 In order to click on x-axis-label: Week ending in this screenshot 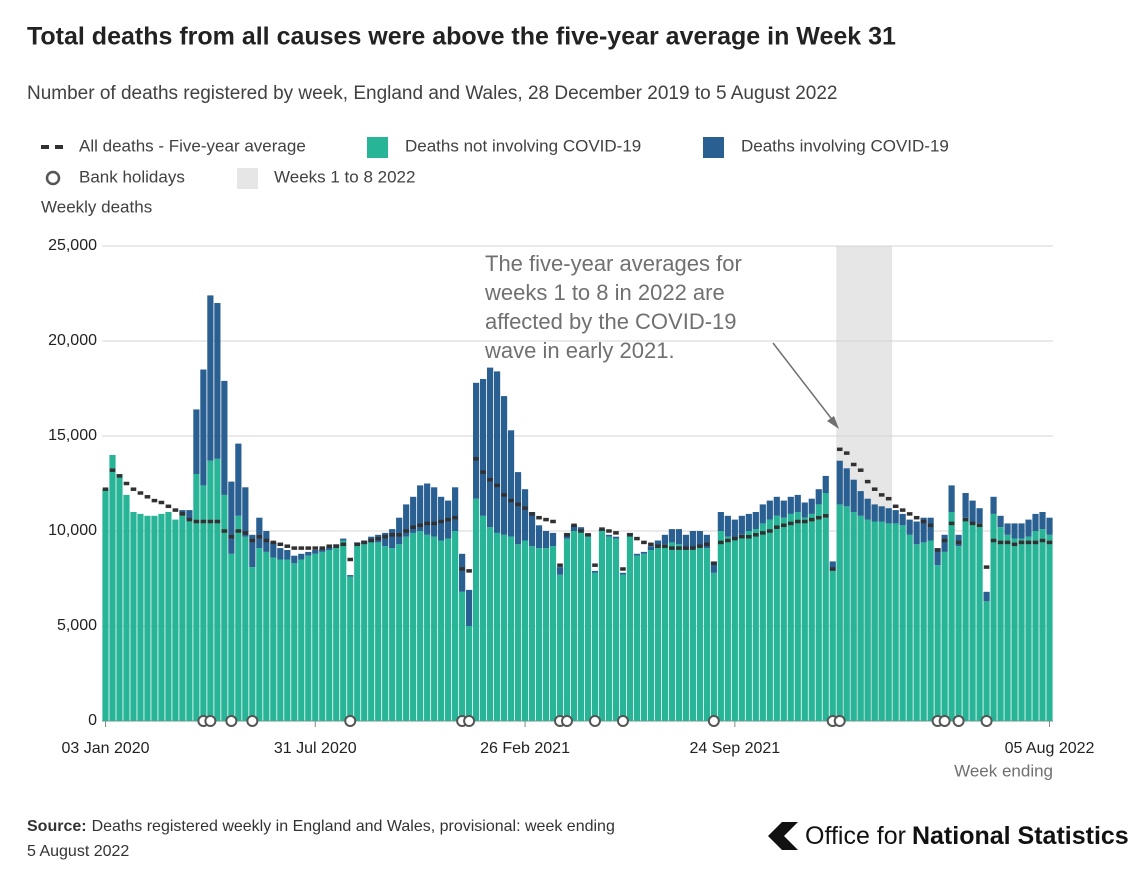, I will do `click(1003, 770)`.